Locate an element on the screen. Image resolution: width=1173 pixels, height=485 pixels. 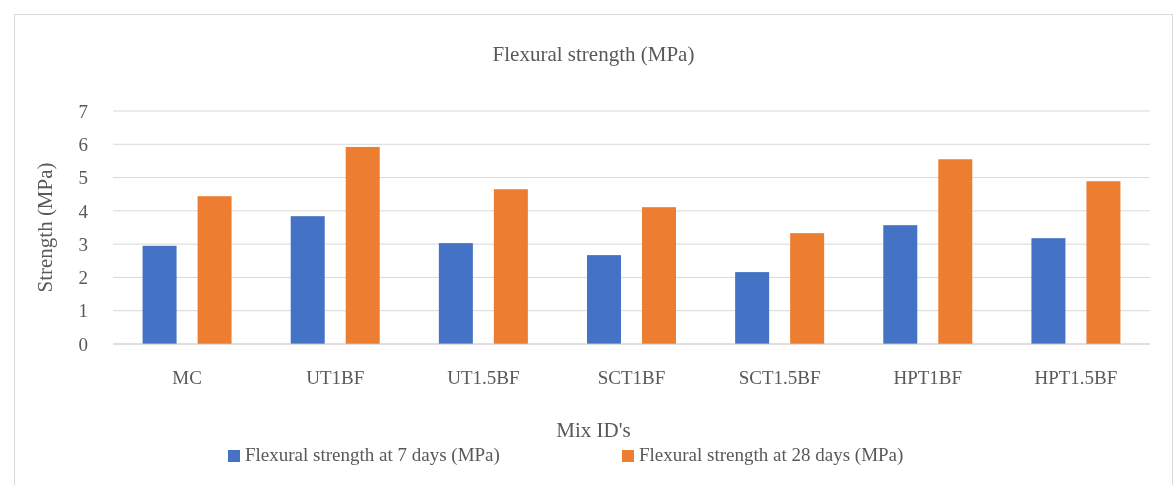
y-axis-title: Strength (MPa) is located at coordinates (45, 227).